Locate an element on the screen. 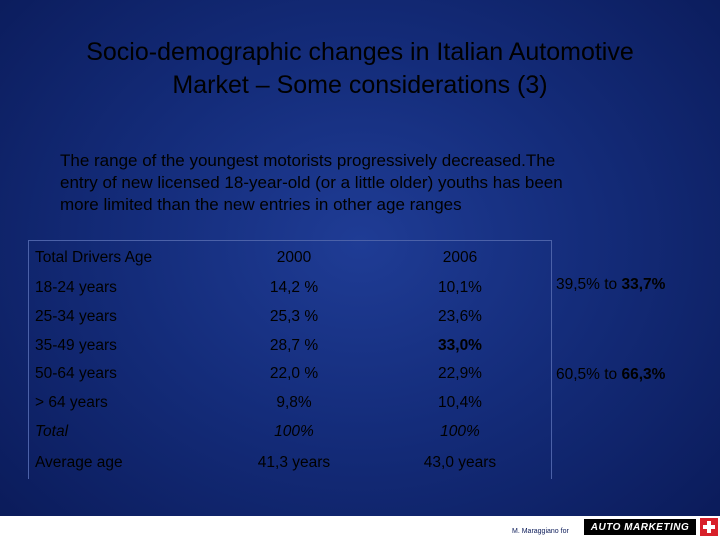 This screenshot has width=720, height=540. footer-credit: M. Maraggiano for is located at coordinates (540, 531).